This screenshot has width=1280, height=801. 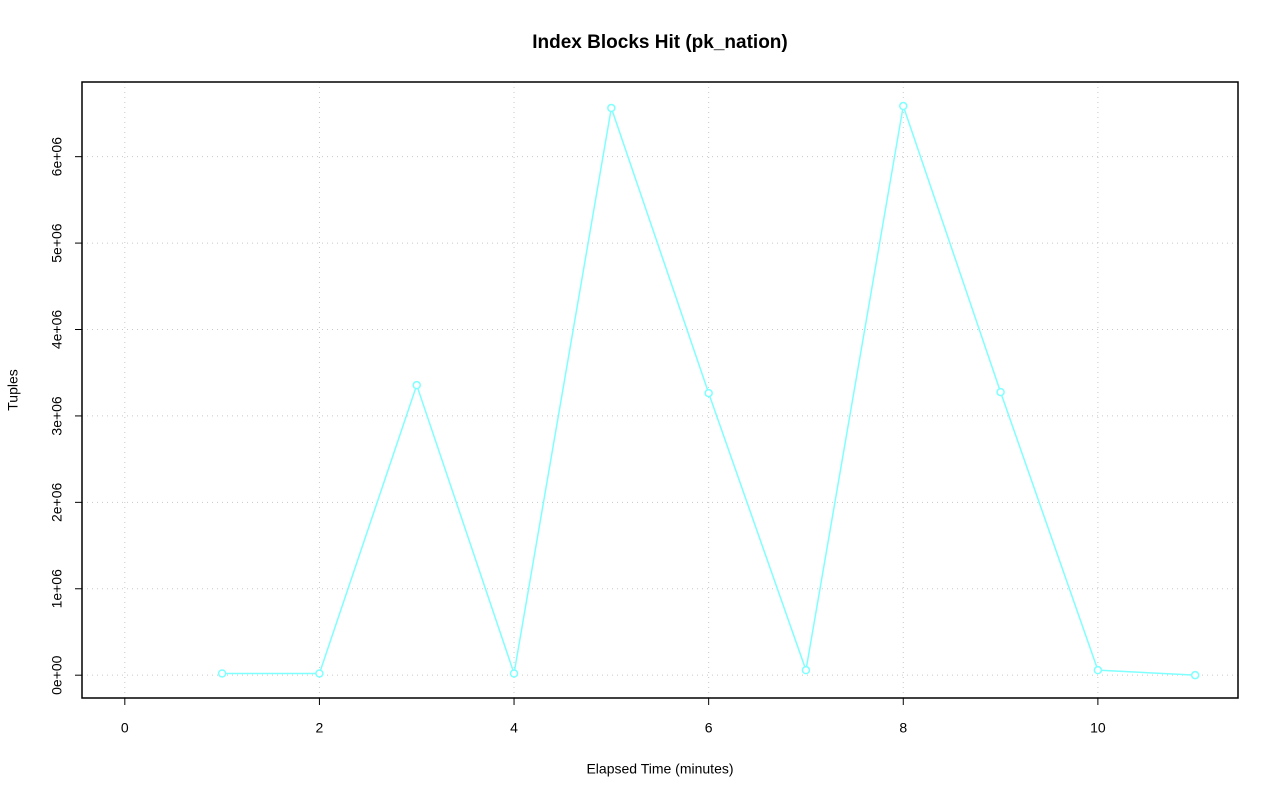 I want to click on y-axis-label: Tuples, so click(x=13, y=390).